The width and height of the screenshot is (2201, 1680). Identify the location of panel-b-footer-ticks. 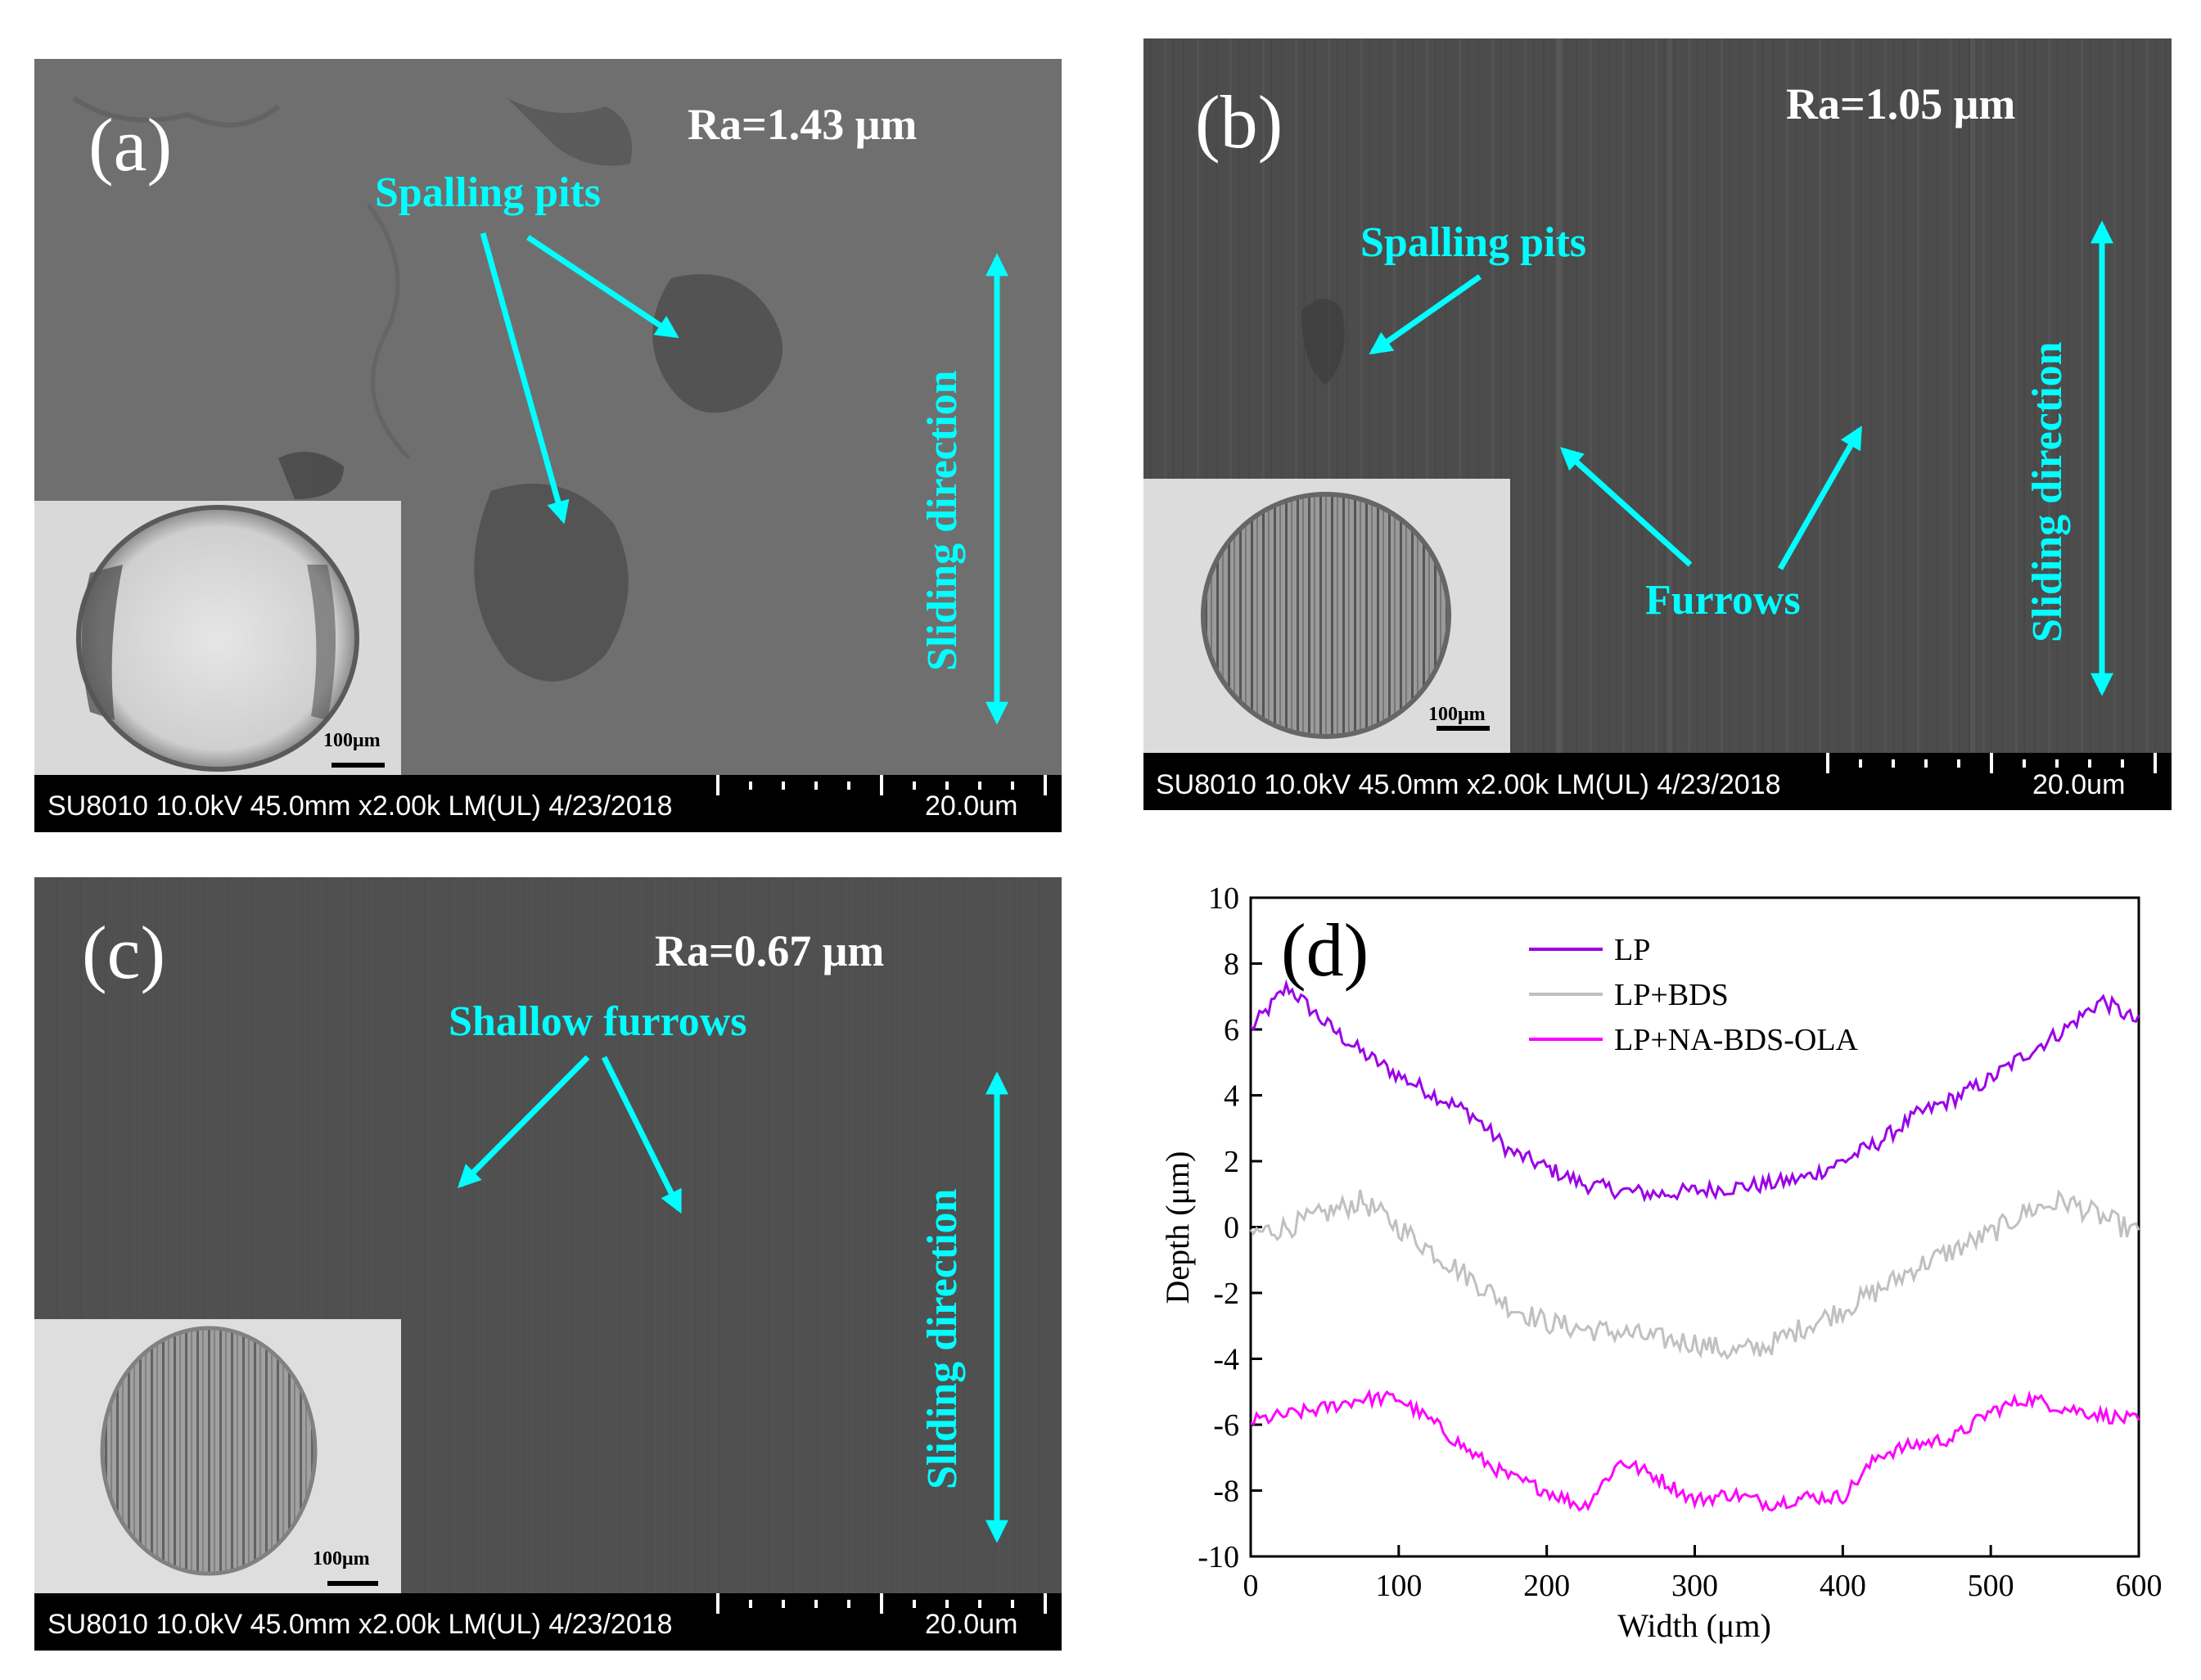
(1991, 763).